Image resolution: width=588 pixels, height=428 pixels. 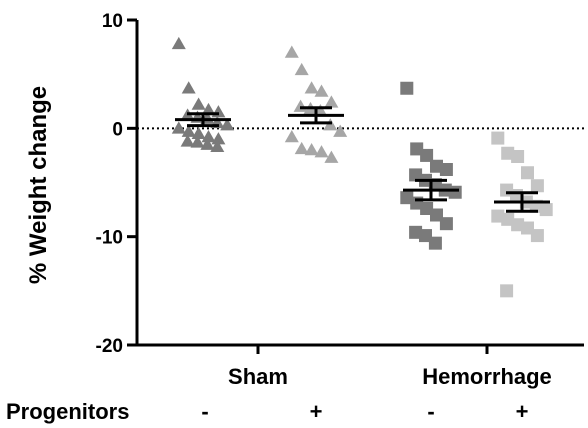 I want to click on y-axis-label: % Weight change, so click(x=38, y=185).